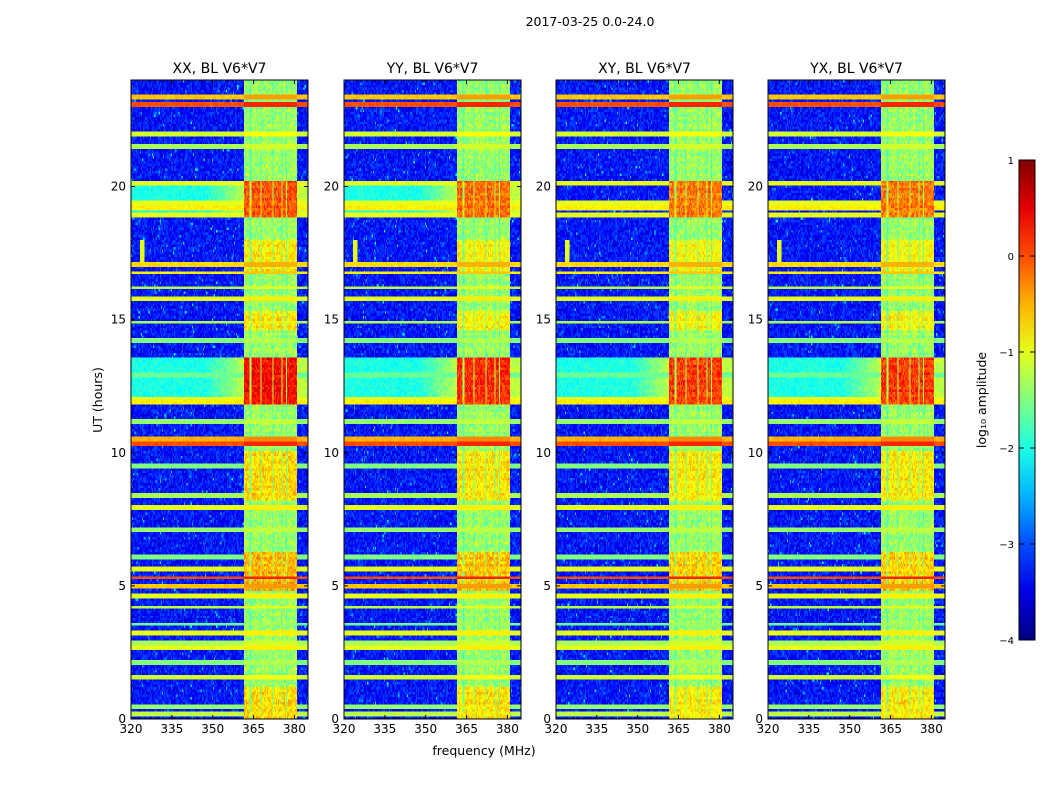 This screenshot has width=1050, height=800. I want to click on panel-title: YY, BL V6*V7, so click(432, 69).